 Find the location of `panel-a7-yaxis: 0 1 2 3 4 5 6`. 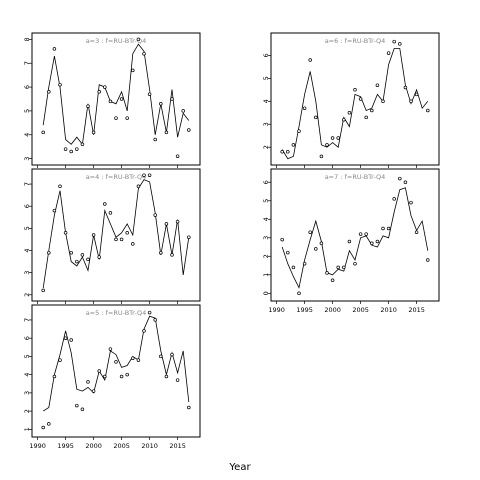

panel-a7-yaxis: 0 1 2 3 4 5 6 is located at coordinates (266, 237).